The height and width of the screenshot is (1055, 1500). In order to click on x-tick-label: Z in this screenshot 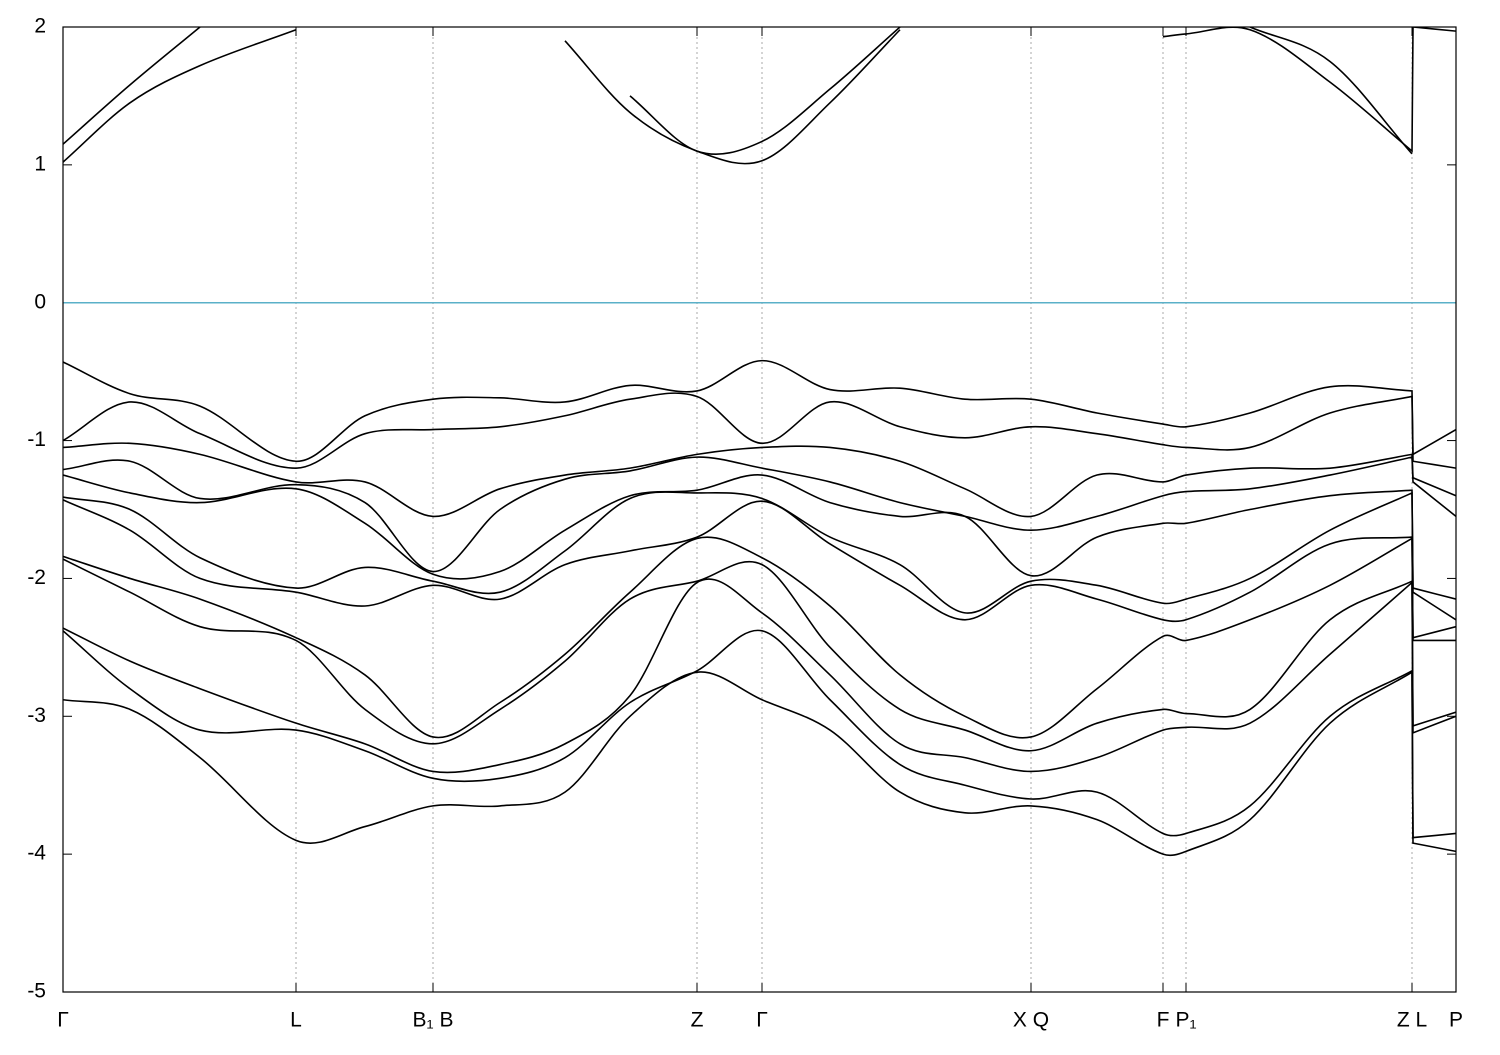, I will do `click(697, 1020)`.